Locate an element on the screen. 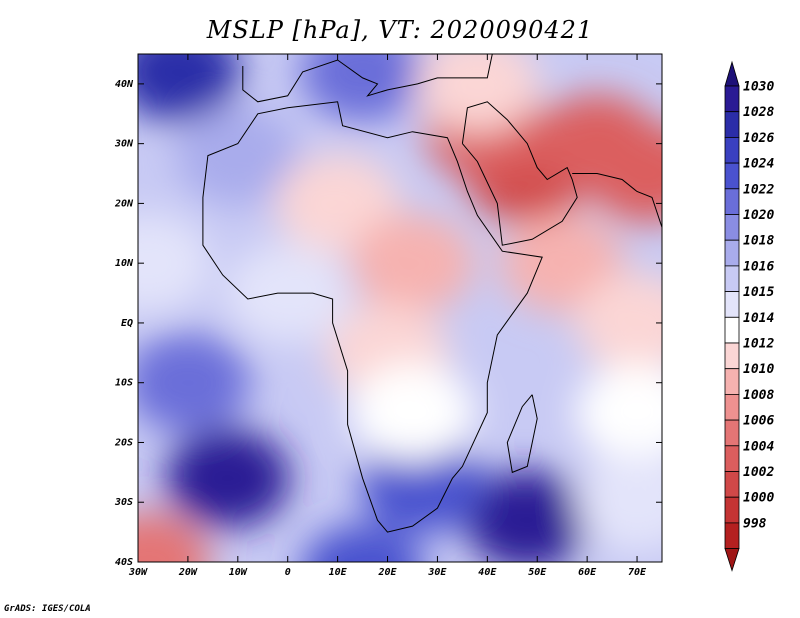  colorbar-label: 1018 is located at coordinates (758, 241).